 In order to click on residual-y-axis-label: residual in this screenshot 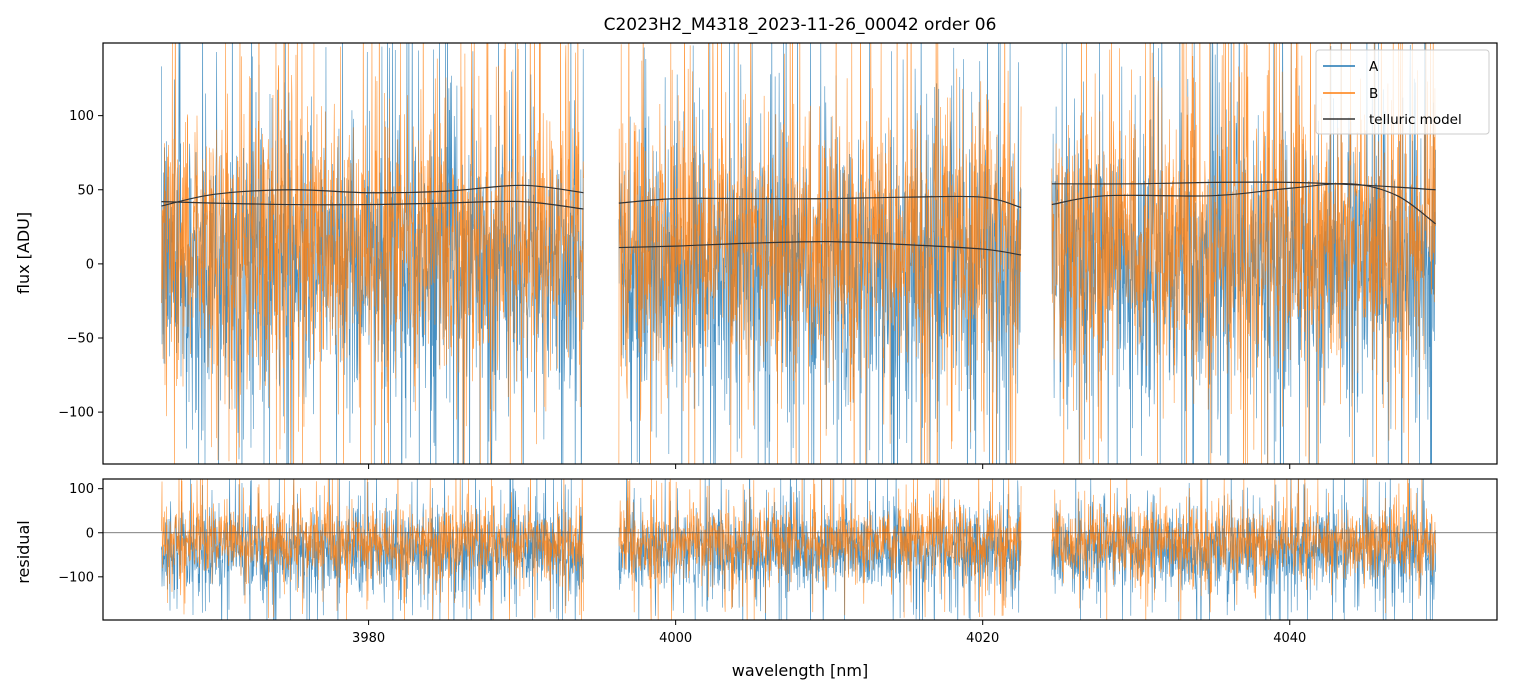, I will do `click(23, 551)`.